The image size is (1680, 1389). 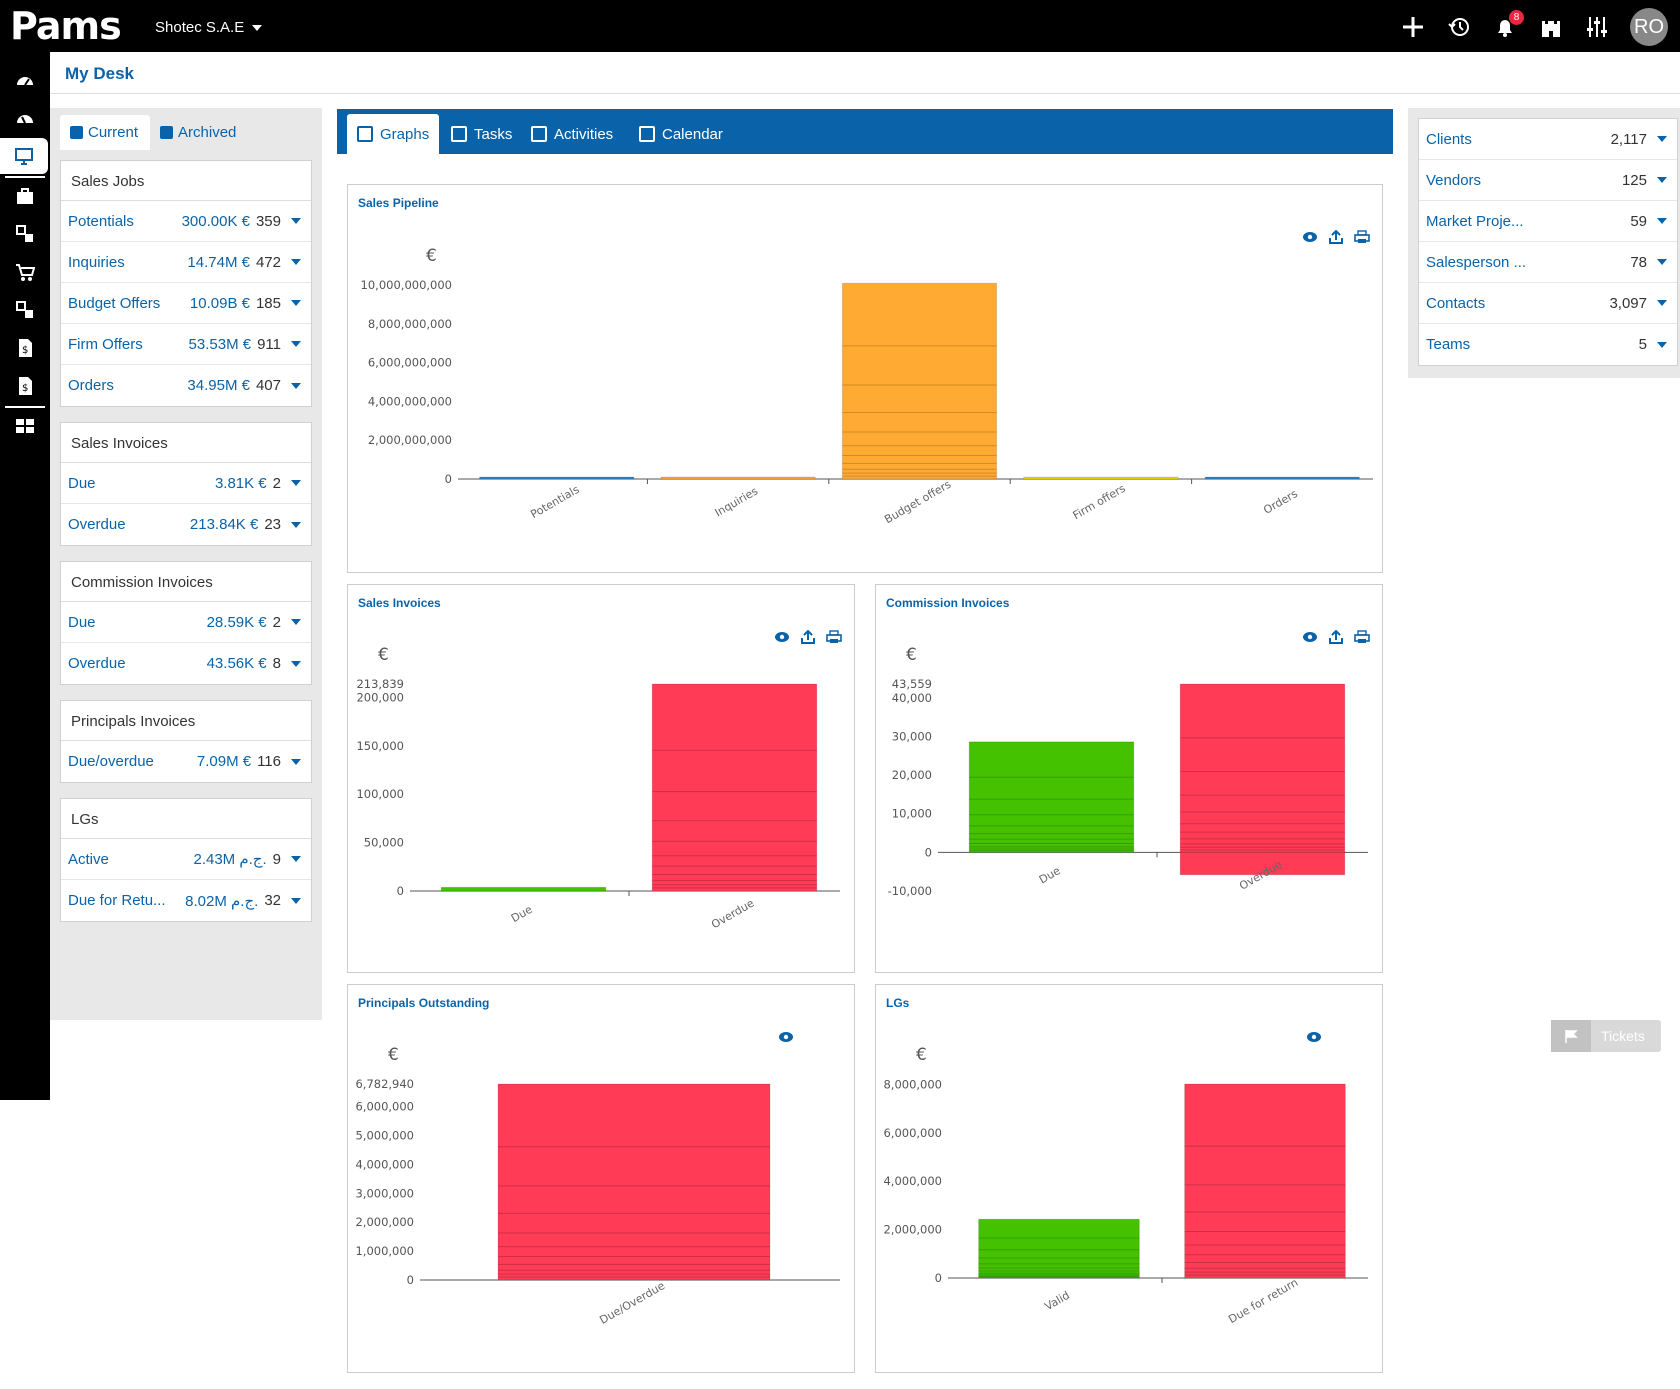 I want to click on counter-label: Clients, so click(x=1449, y=139).